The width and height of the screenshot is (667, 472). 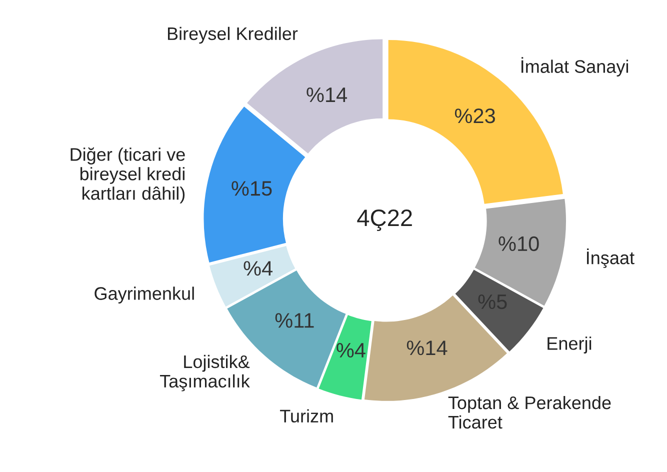 What do you see at coordinates (306, 415) in the screenshot?
I see `slice-label: Turizm` at bounding box center [306, 415].